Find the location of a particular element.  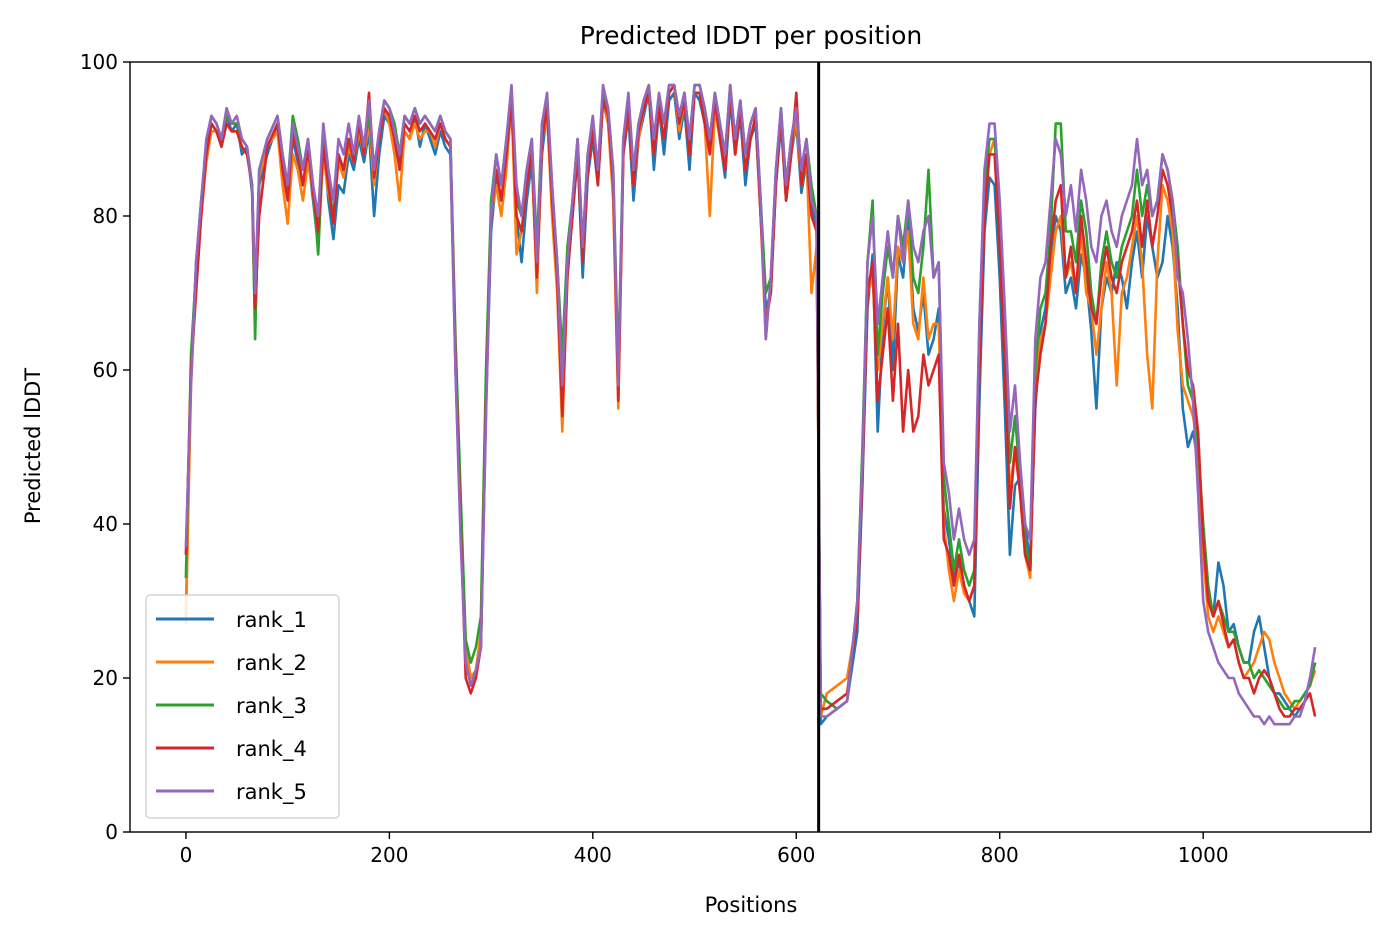

legend-label-rank-4: rank_4 is located at coordinates (271, 749).